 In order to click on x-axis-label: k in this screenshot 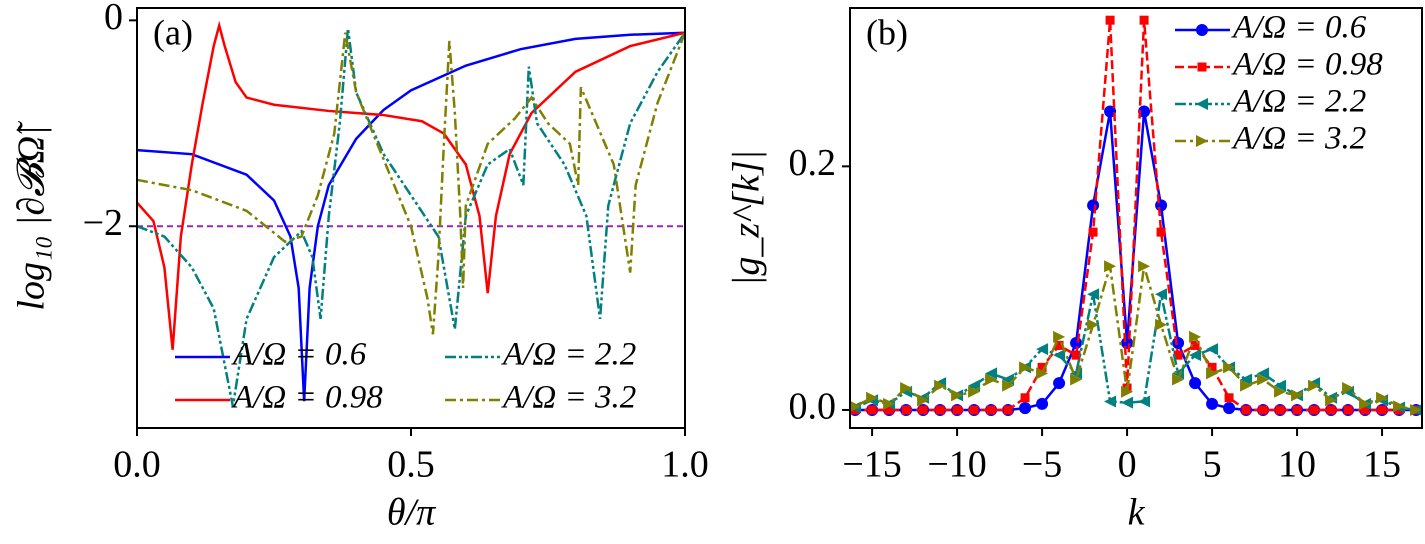, I will do `click(1137, 513)`.